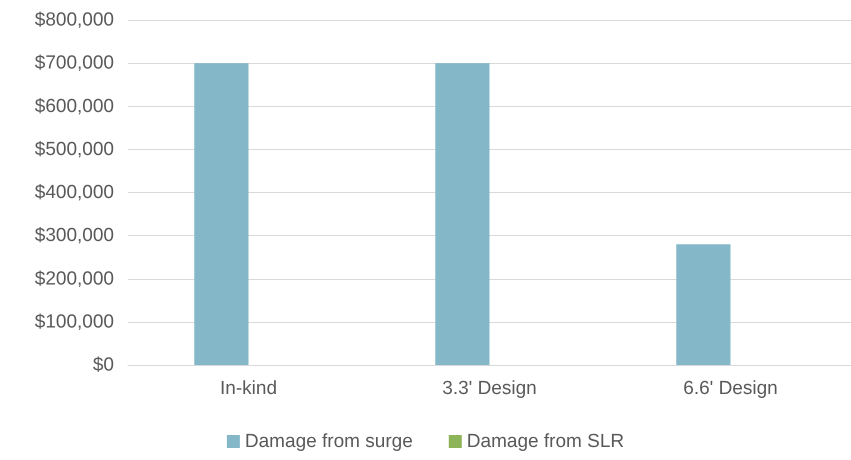  I want to click on y-tick-label: $100,000, so click(74, 321).